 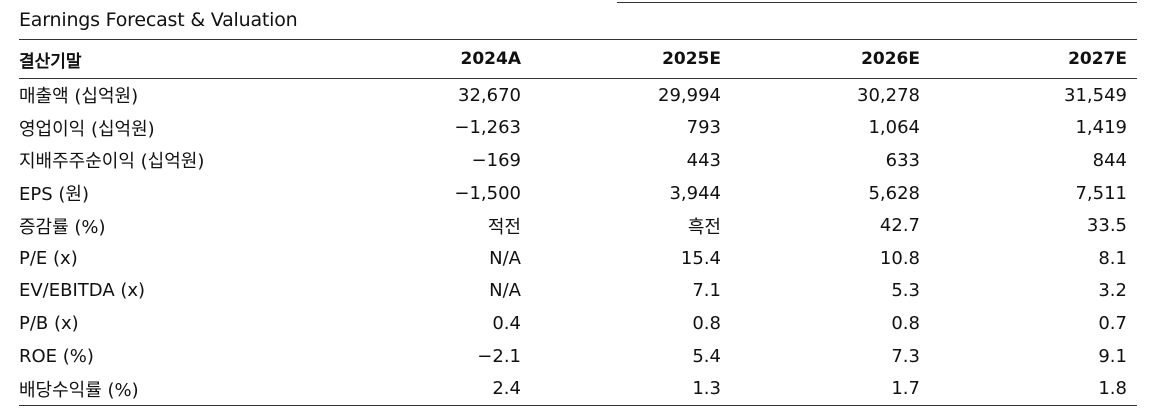 I want to click on table-cell: 3,944, so click(x=695, y=193).